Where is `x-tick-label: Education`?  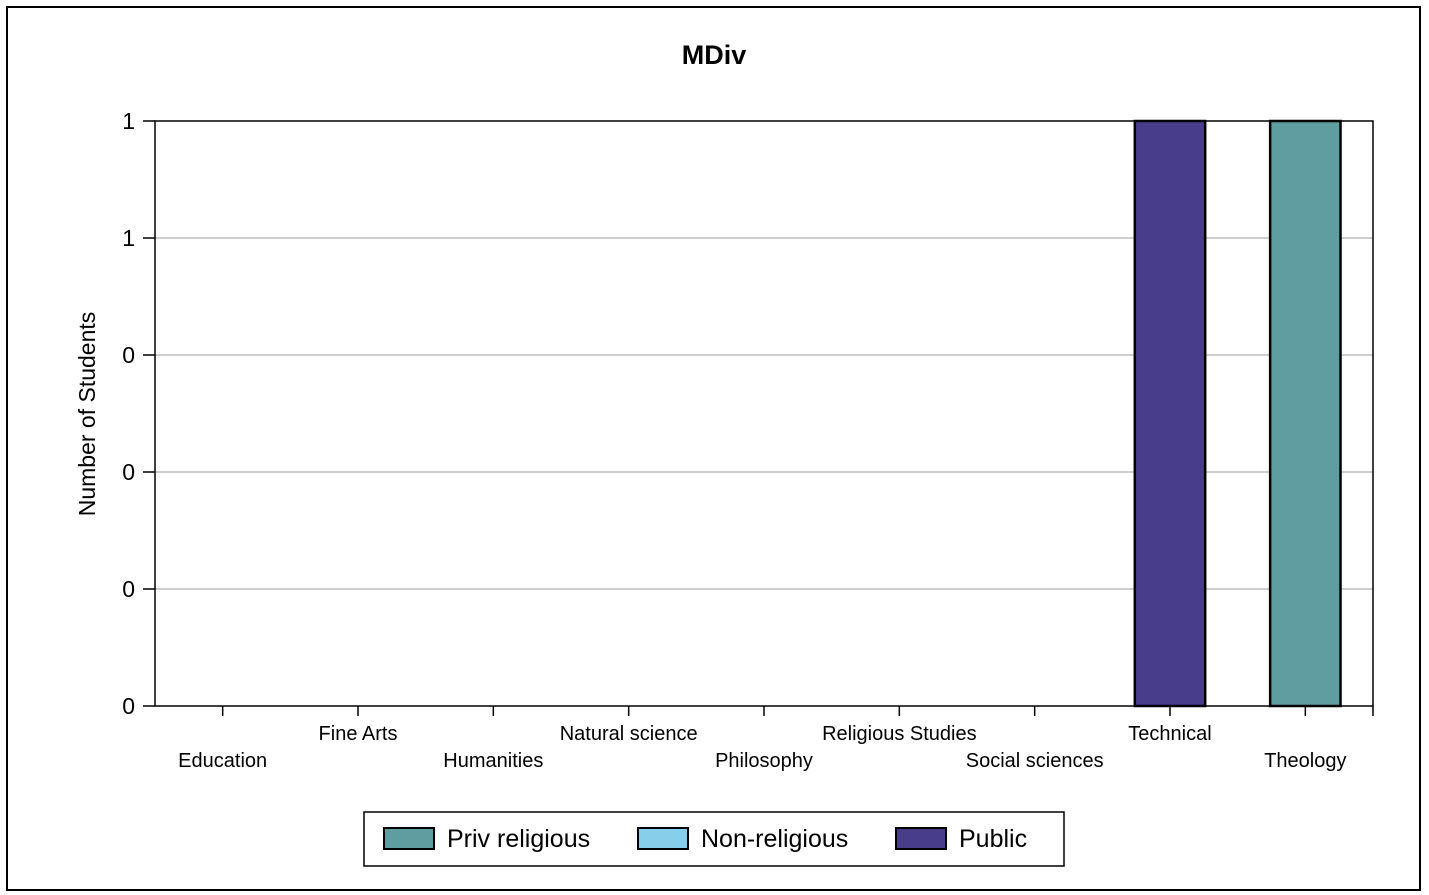
x-tick-label: Education is located at coordinates (222, 761).